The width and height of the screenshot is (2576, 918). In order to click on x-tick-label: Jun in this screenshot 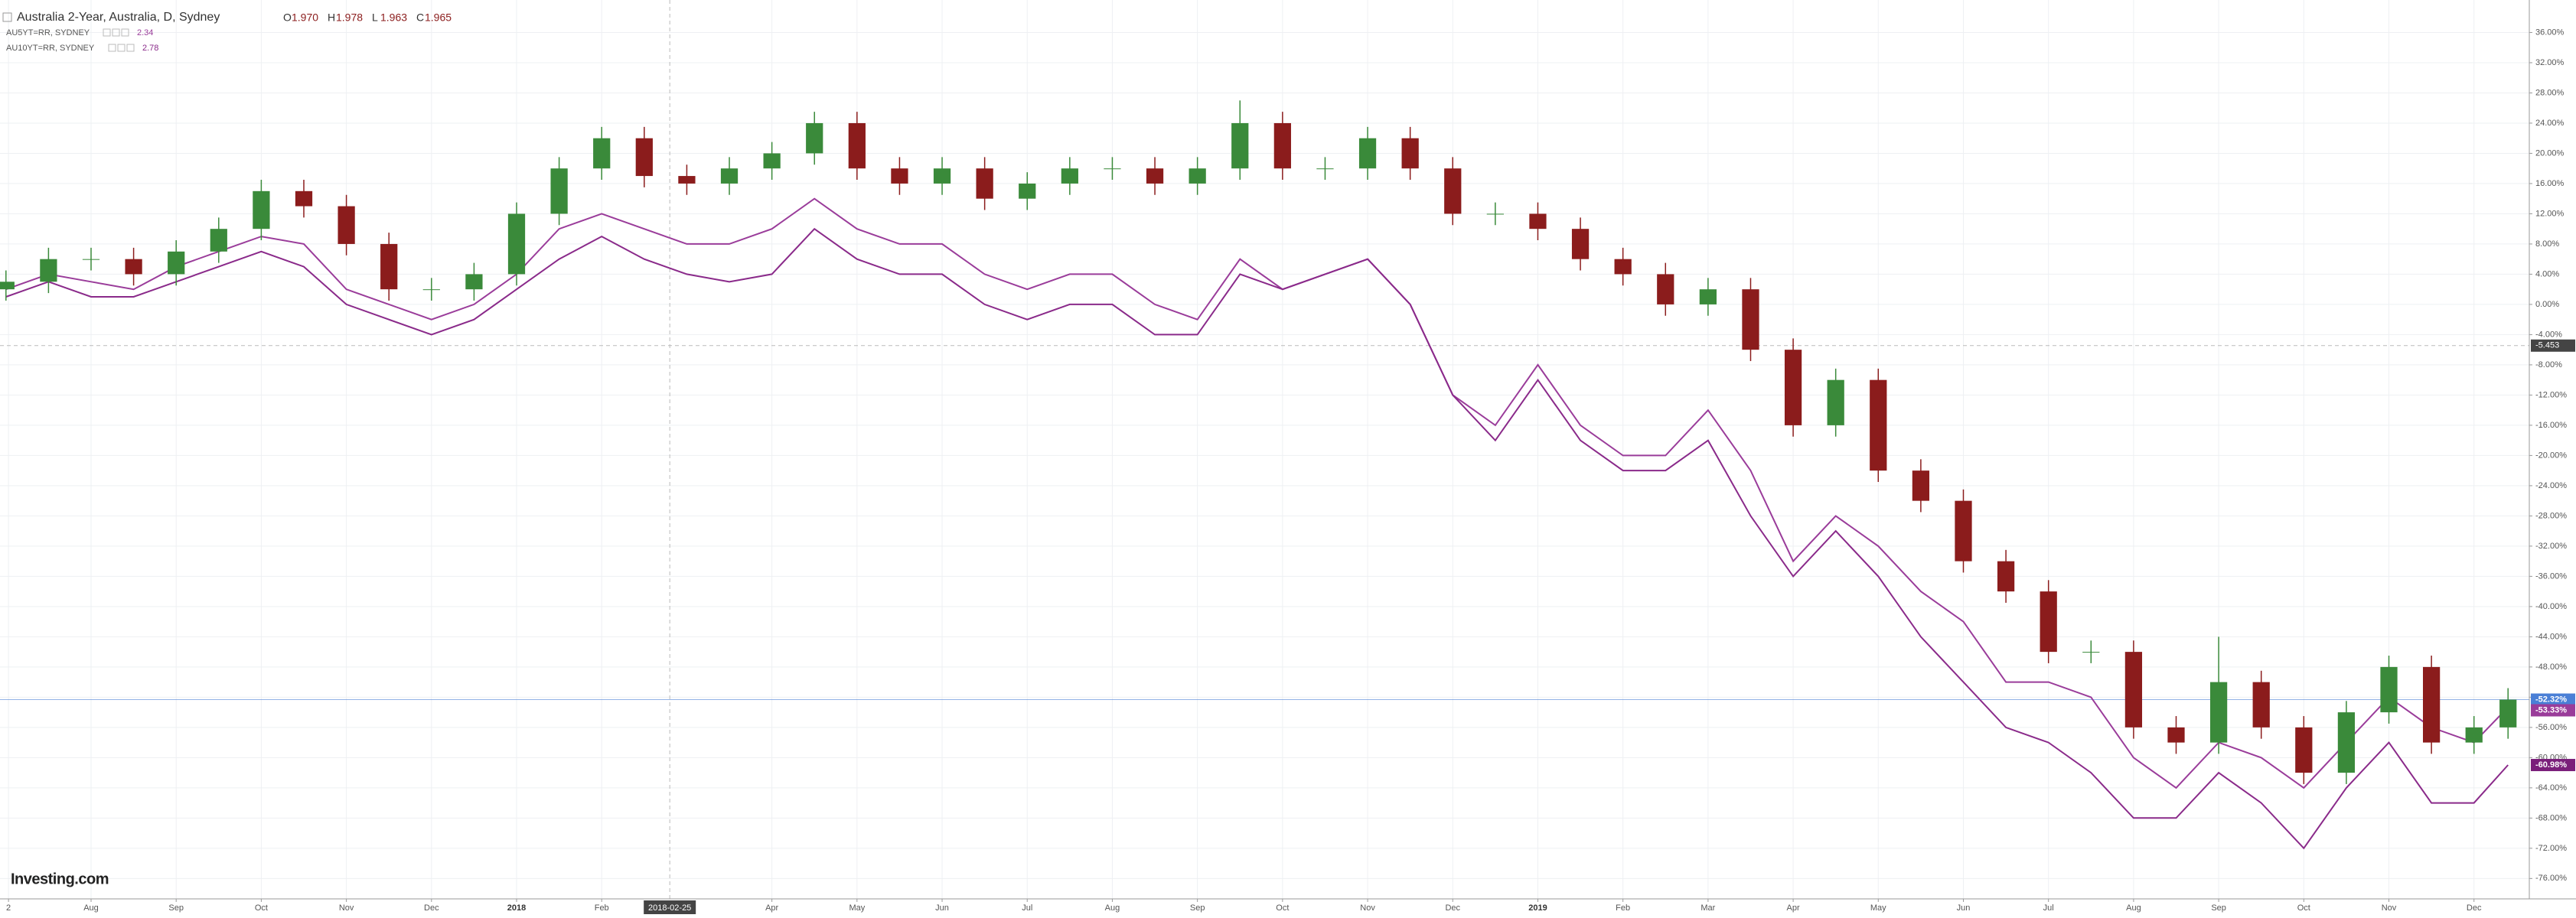, I will do `click(942, 908)`.